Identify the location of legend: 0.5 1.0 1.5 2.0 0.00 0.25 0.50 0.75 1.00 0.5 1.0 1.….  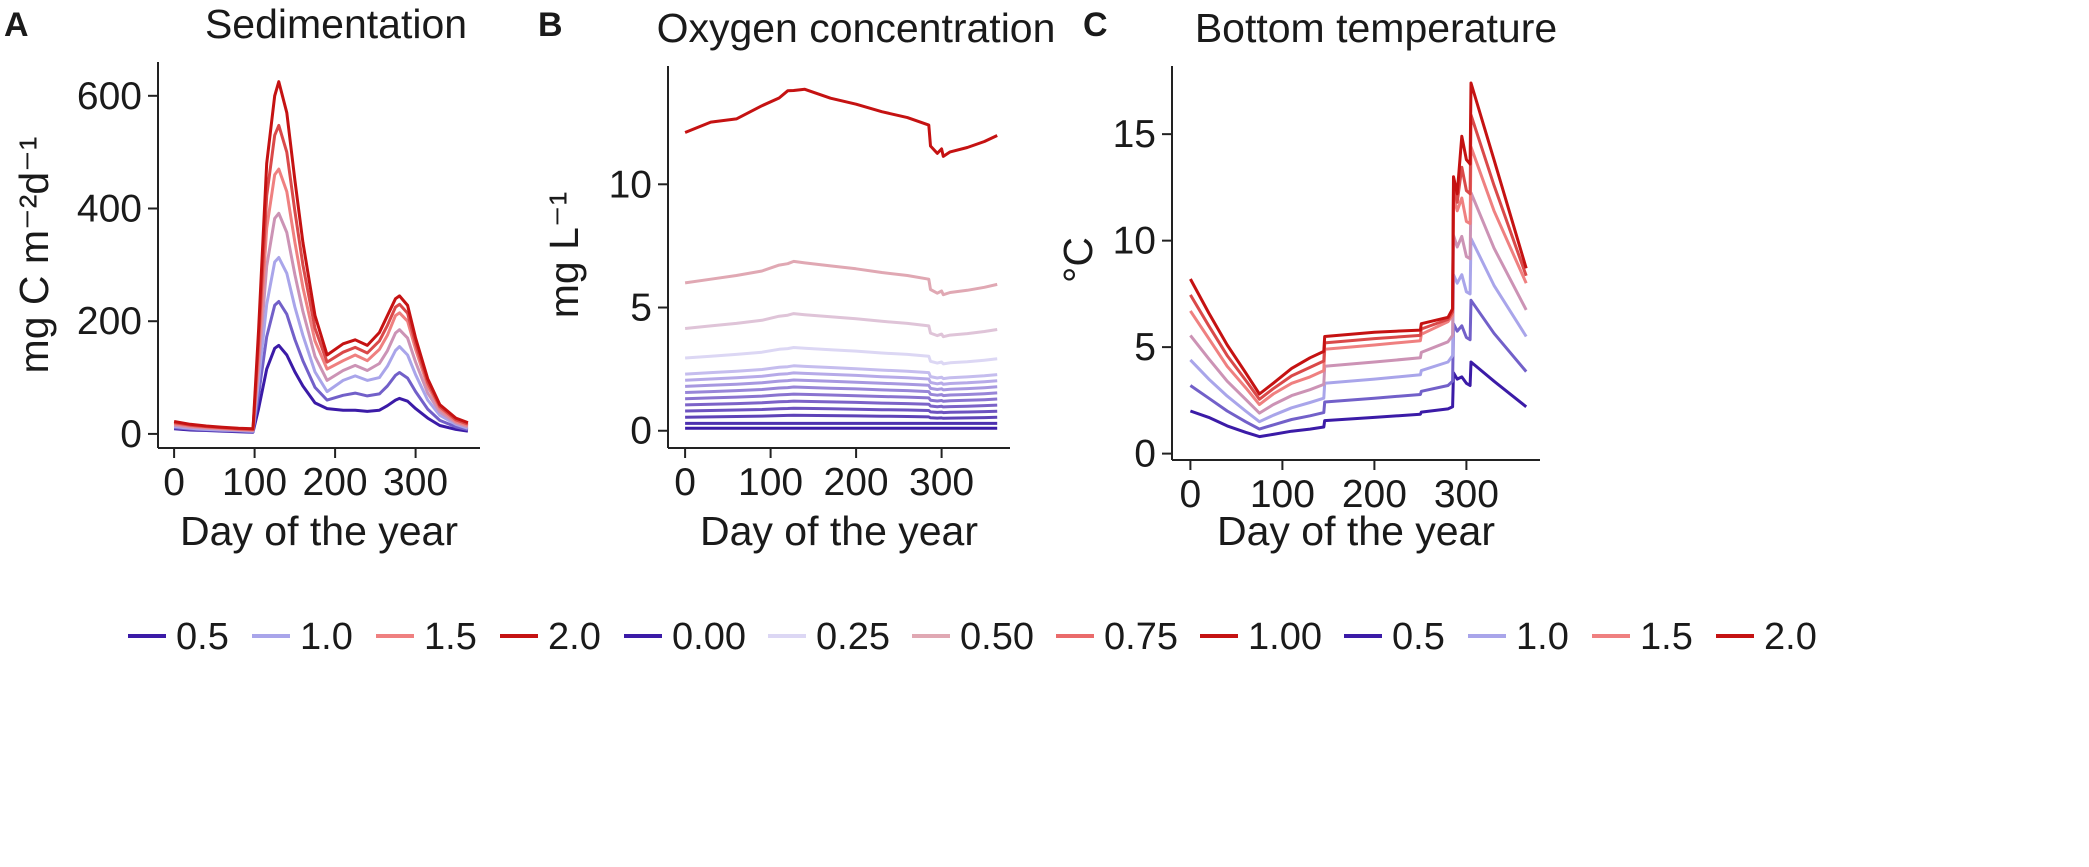
(972, 637).